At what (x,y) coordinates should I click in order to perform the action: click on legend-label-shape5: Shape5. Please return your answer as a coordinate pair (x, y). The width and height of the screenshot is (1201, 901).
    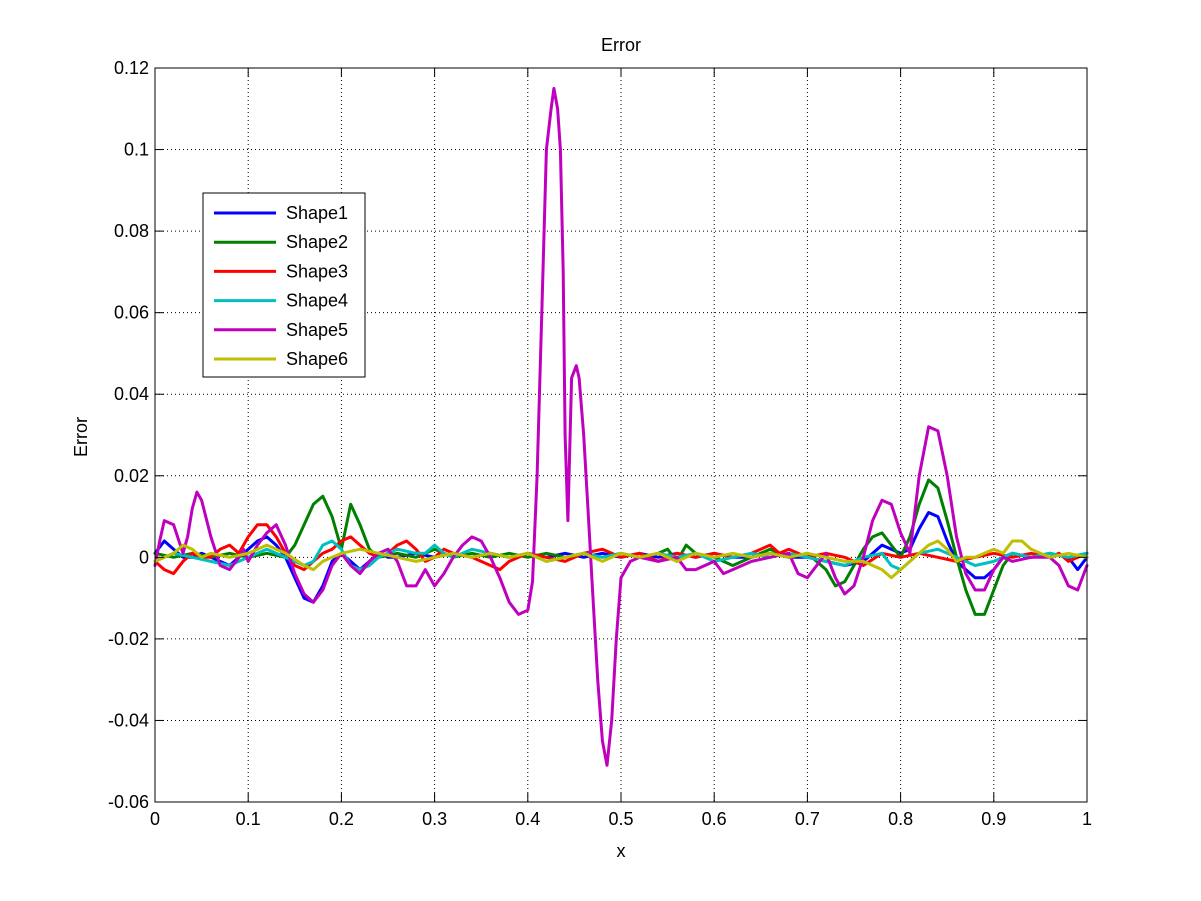
    Looking at the image, I should click on (317, 330).